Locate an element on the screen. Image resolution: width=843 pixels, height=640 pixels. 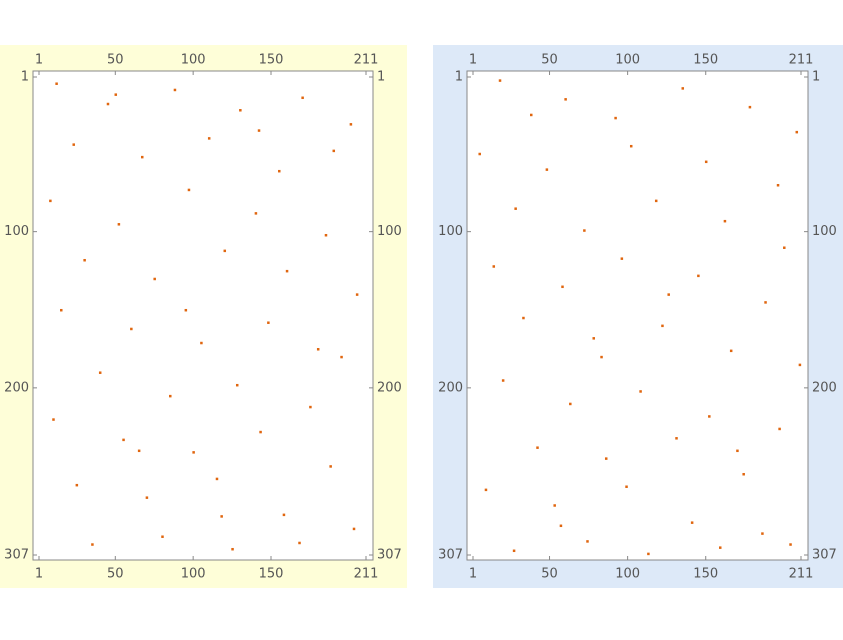
x-tick-label-bottom: 50 is located at coordinates (115, 574).